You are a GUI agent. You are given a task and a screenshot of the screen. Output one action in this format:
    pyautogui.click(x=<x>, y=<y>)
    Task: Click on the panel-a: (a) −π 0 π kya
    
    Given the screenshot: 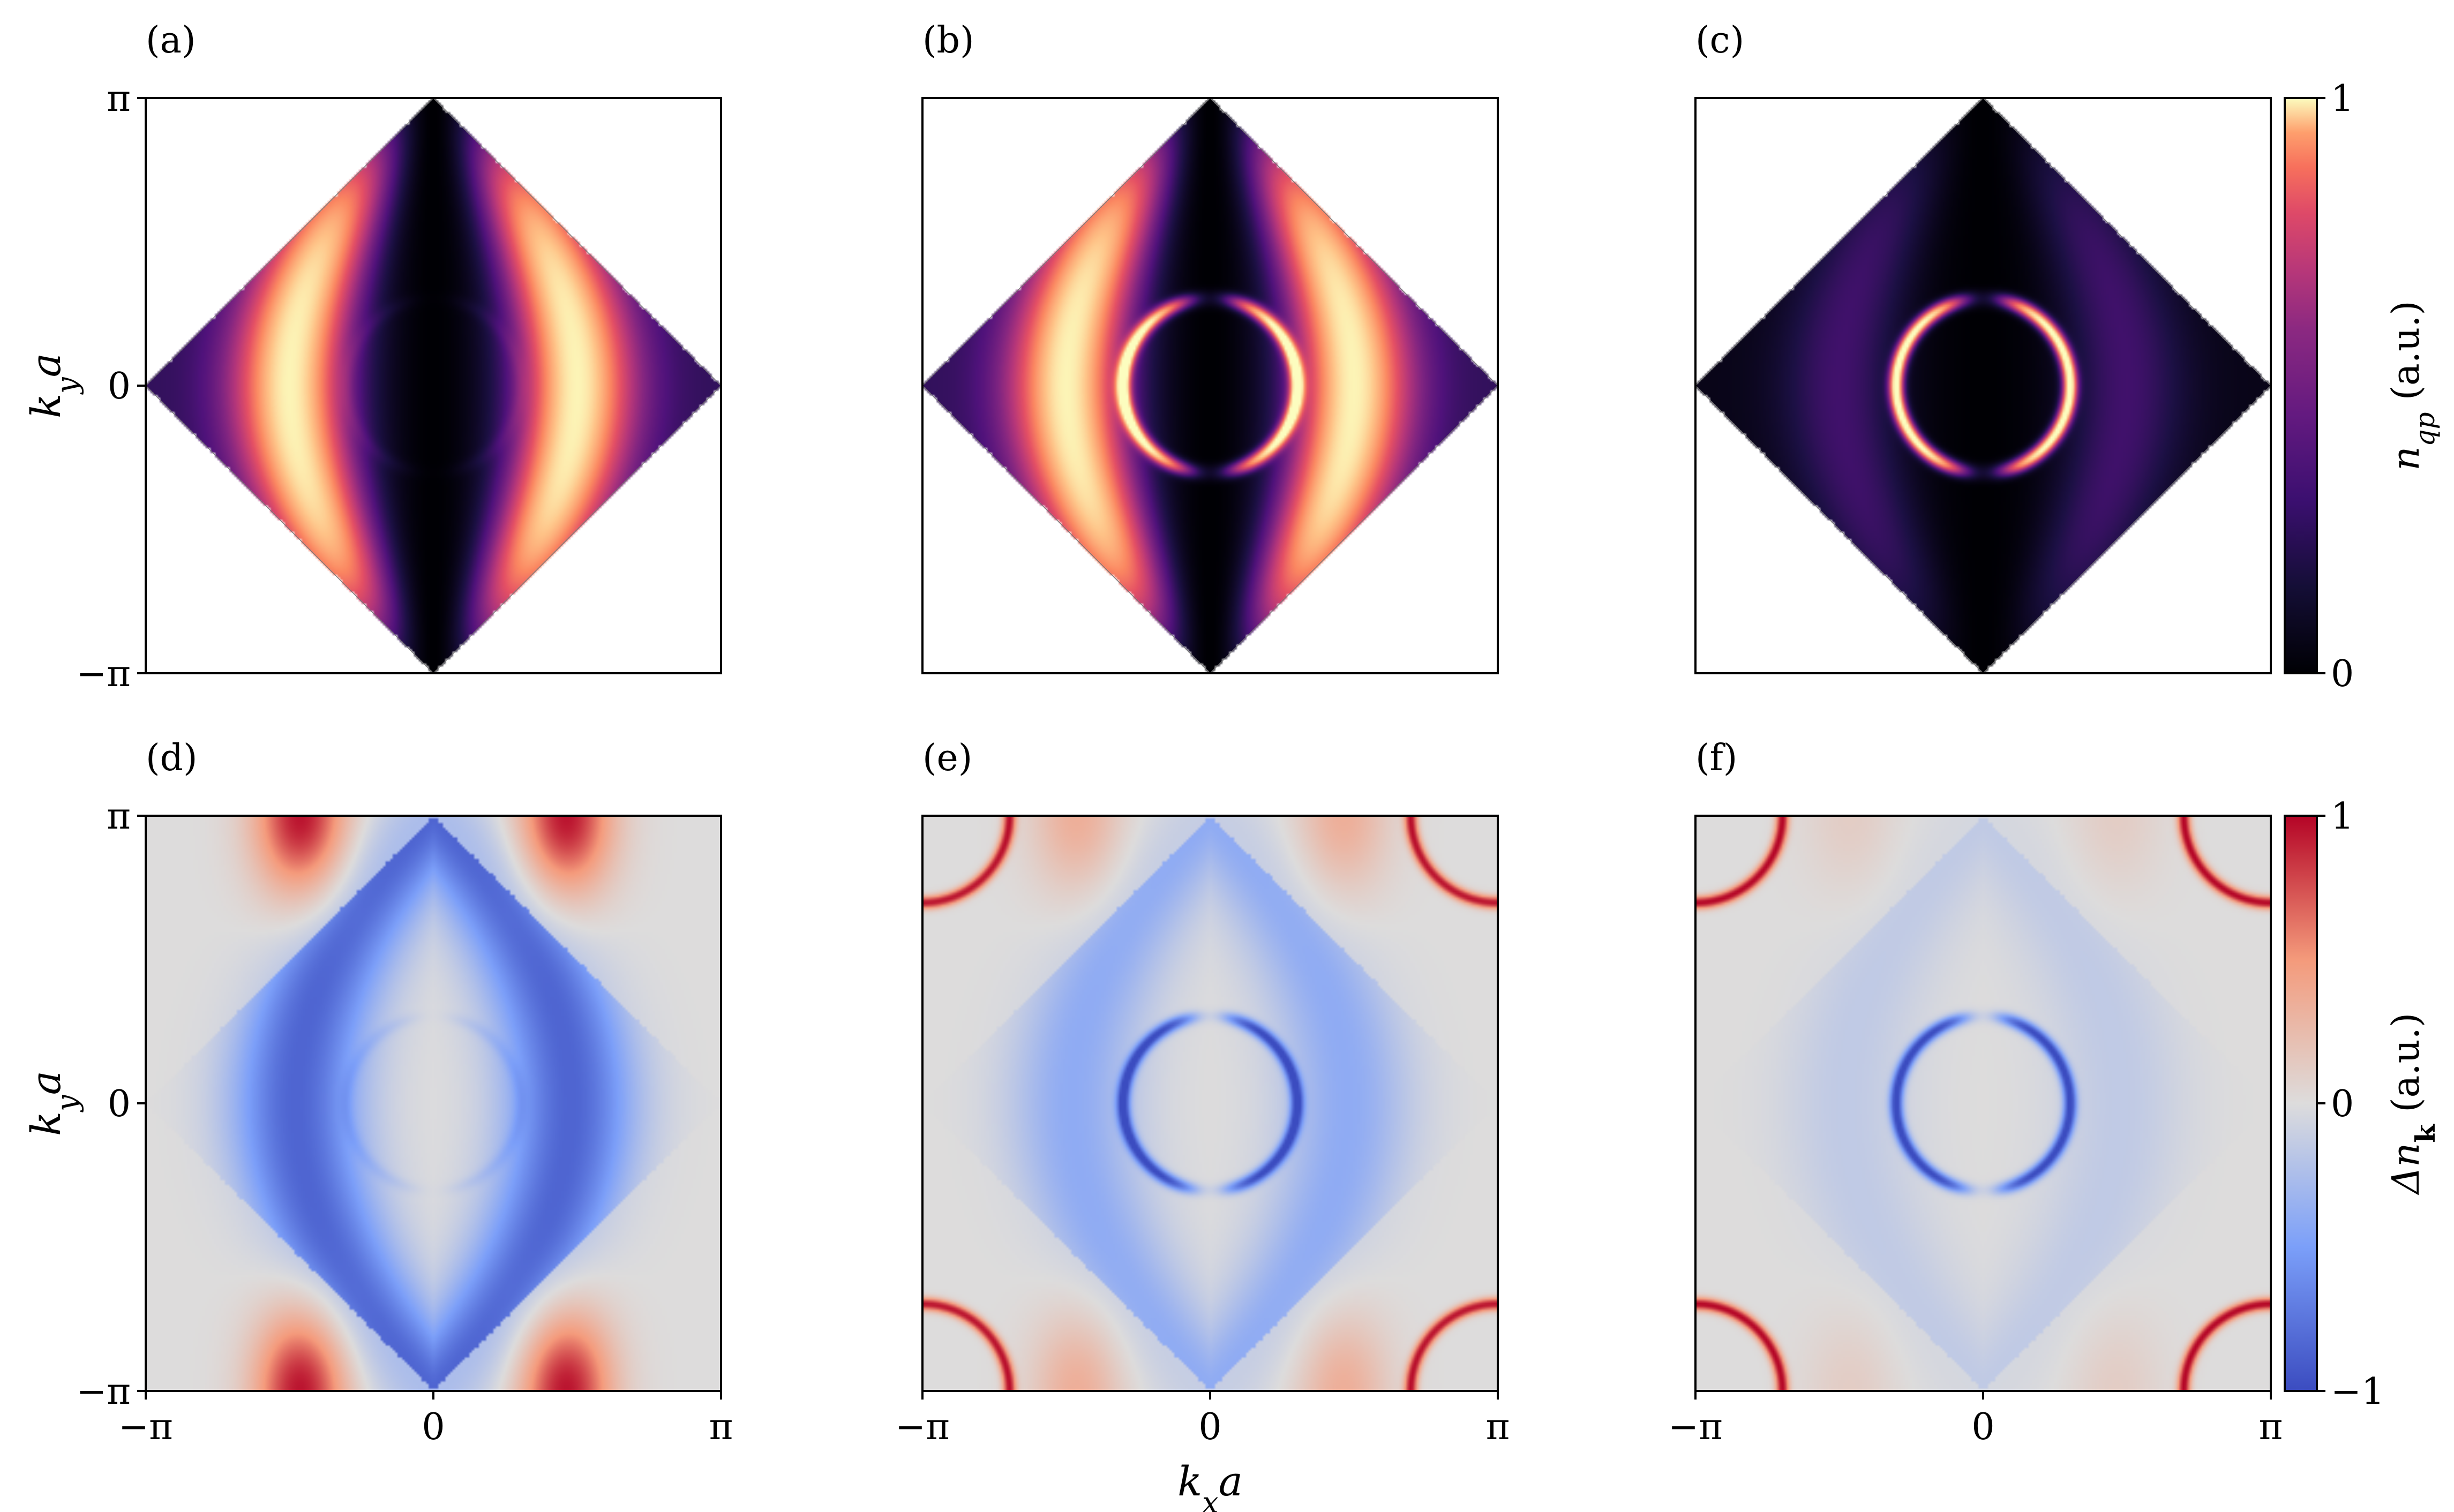 What is the action you would take?
    pyautogui.click(x=372, y=357)
    